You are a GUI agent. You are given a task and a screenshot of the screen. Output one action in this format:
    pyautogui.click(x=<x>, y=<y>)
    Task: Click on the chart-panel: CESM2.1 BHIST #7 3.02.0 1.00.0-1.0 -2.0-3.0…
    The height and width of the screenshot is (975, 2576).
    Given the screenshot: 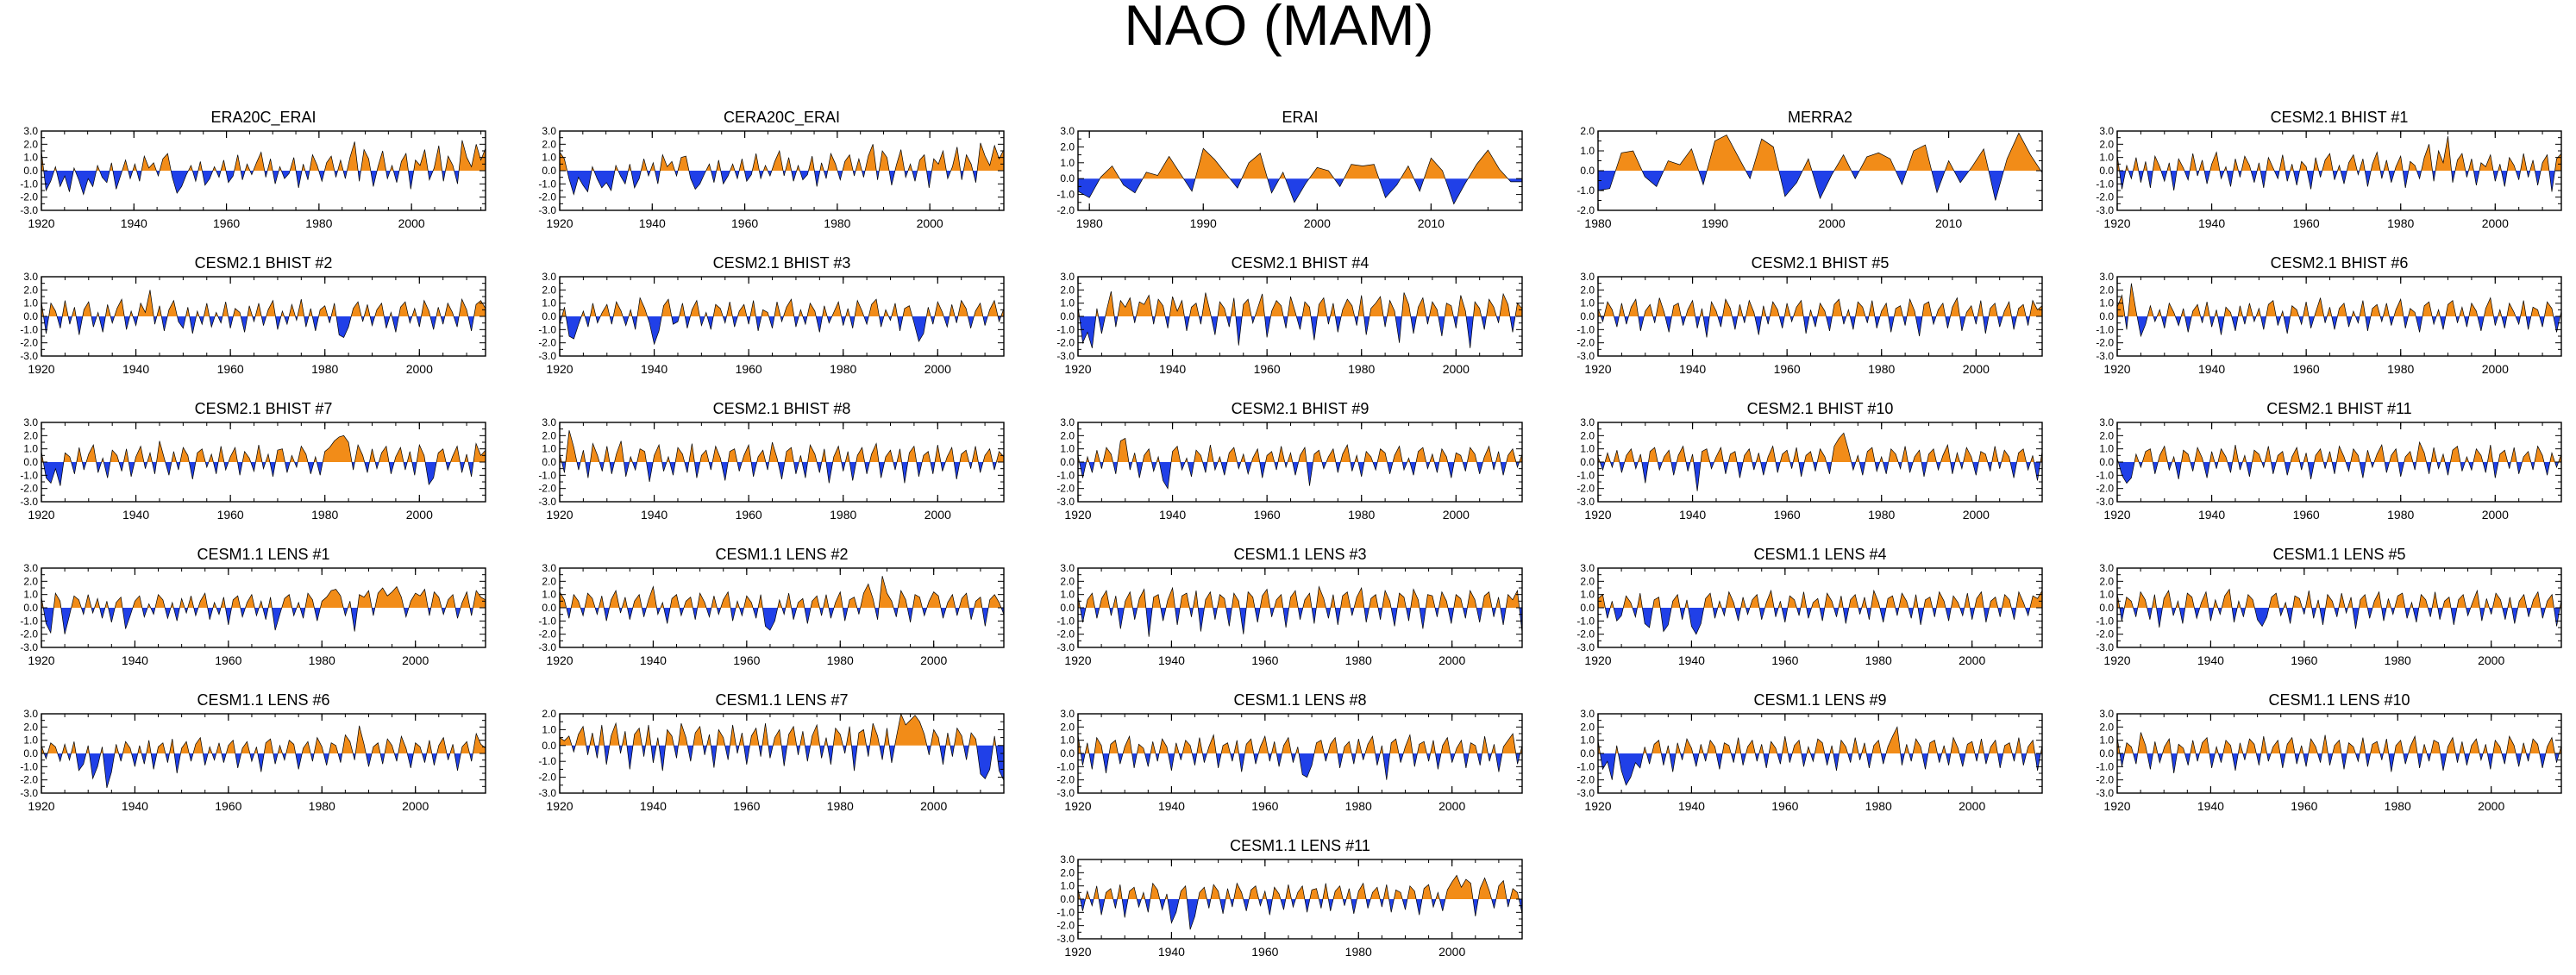 What is the action you would take?
    pyautogui.click(x=253, y=461)
    